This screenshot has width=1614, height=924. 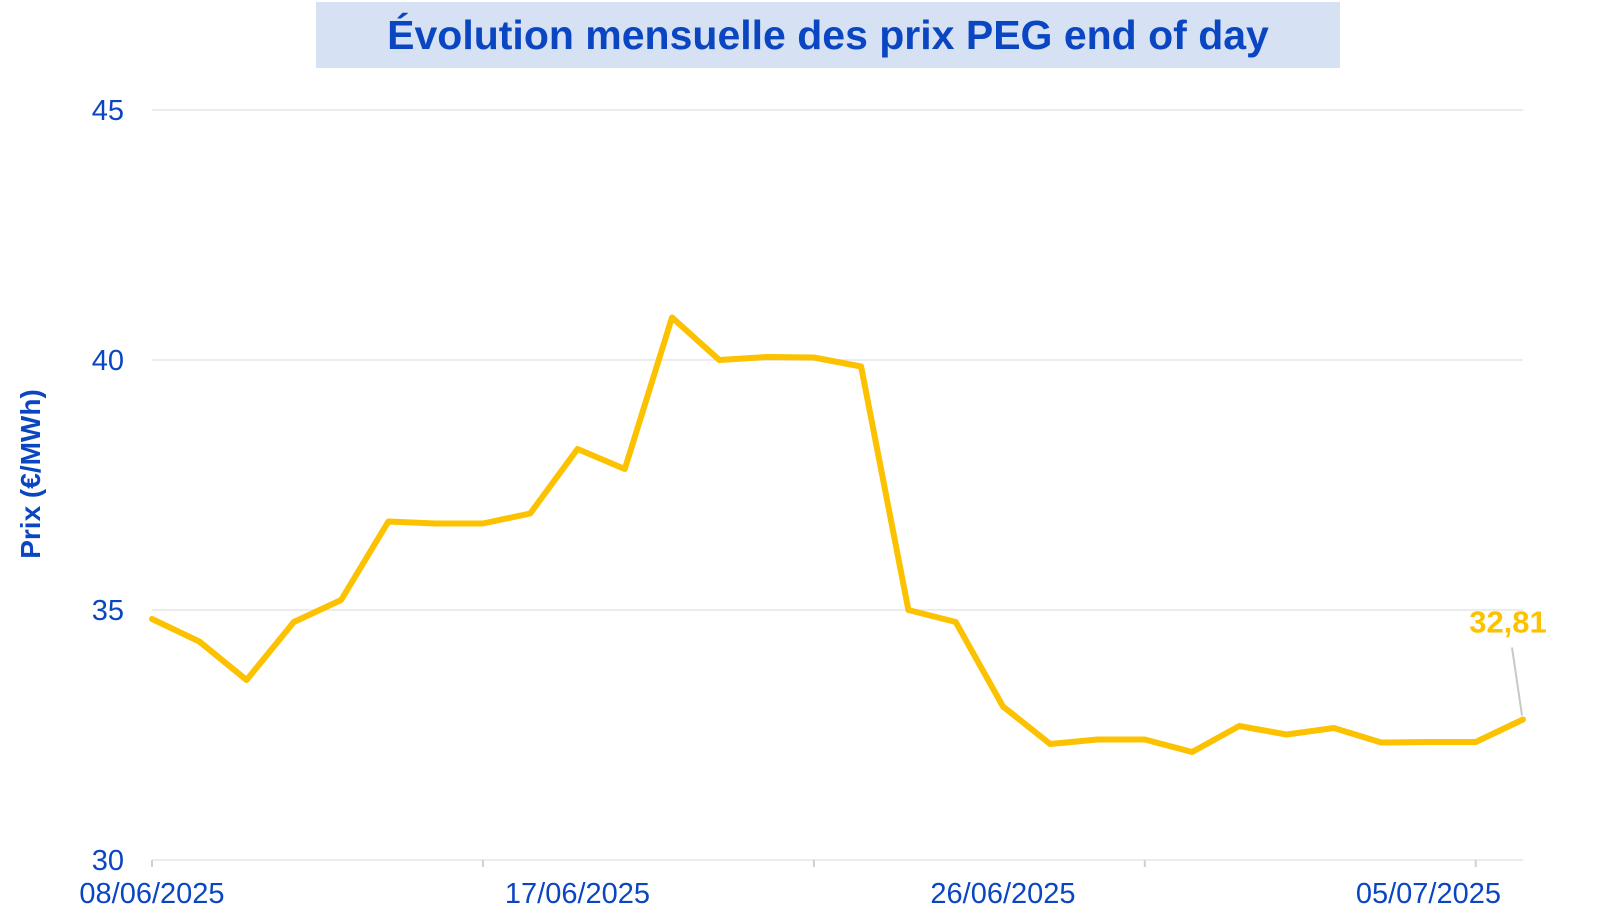 What do you see at coordinates (151, 894) in the screenshot?
I see `x-tick-label: 08/06/2025` at bounding box center [151, 894].